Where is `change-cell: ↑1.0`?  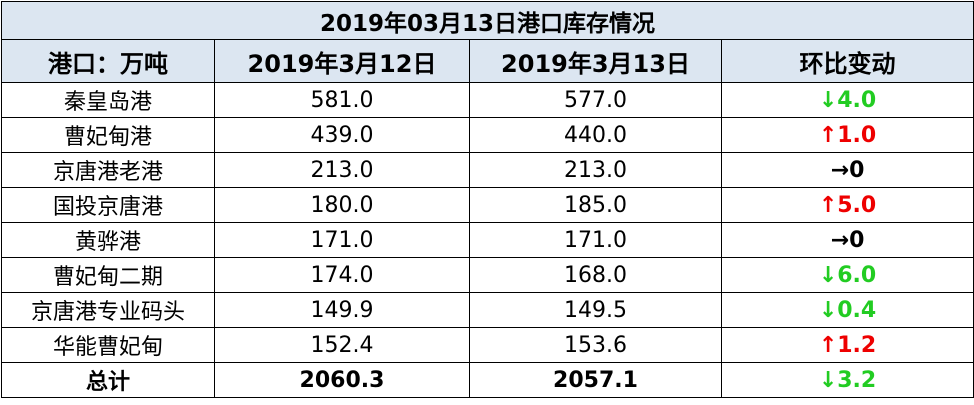 change-cell: ↑1.0 is located at coordinates (847, 135).